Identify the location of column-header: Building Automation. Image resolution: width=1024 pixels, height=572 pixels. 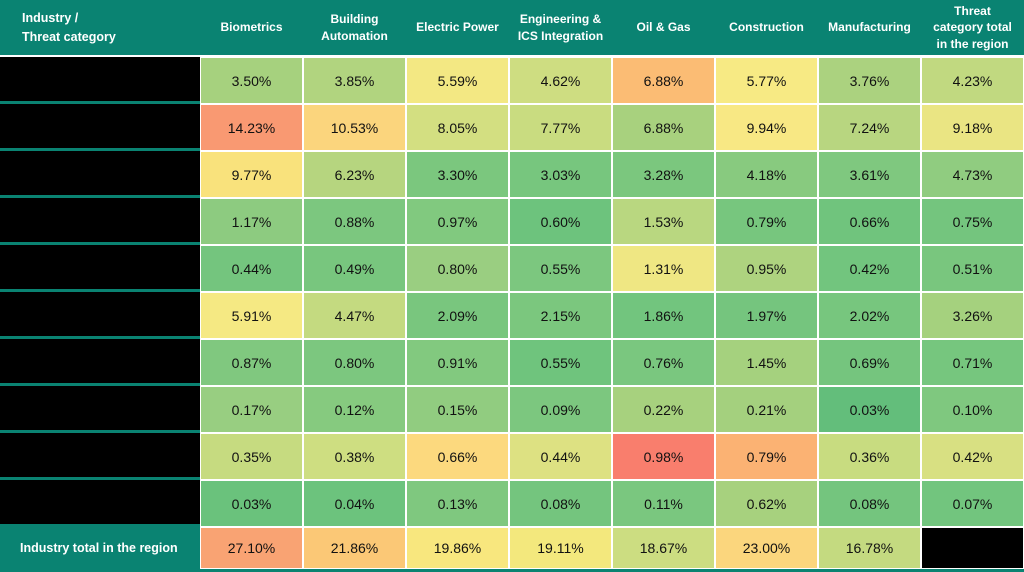
(354, 28).